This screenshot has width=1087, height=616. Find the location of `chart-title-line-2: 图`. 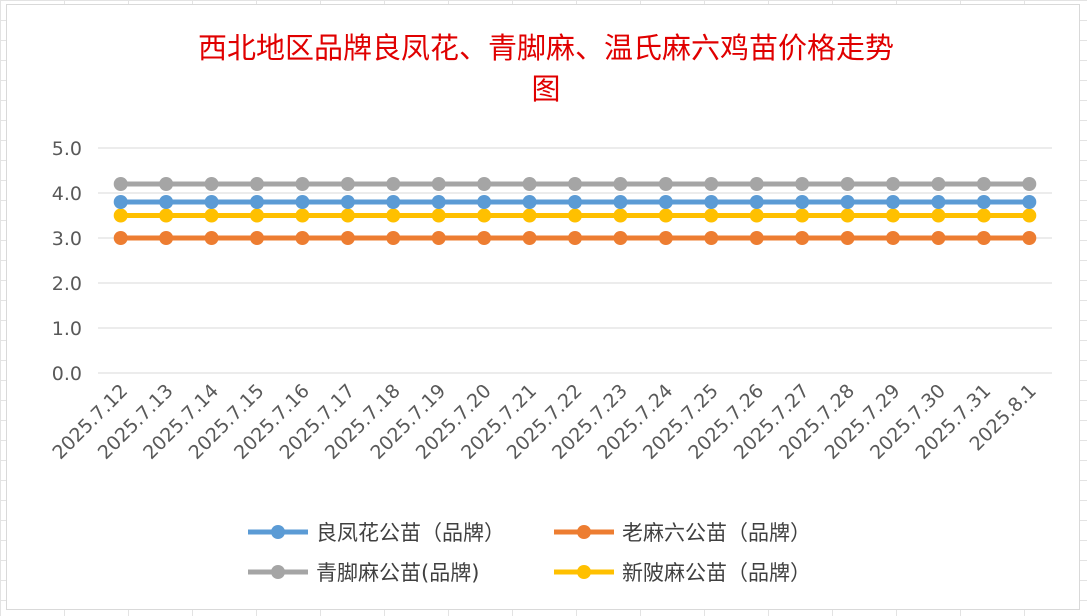

chart-title-line-2: 图 is located at coordinates (545, 89).